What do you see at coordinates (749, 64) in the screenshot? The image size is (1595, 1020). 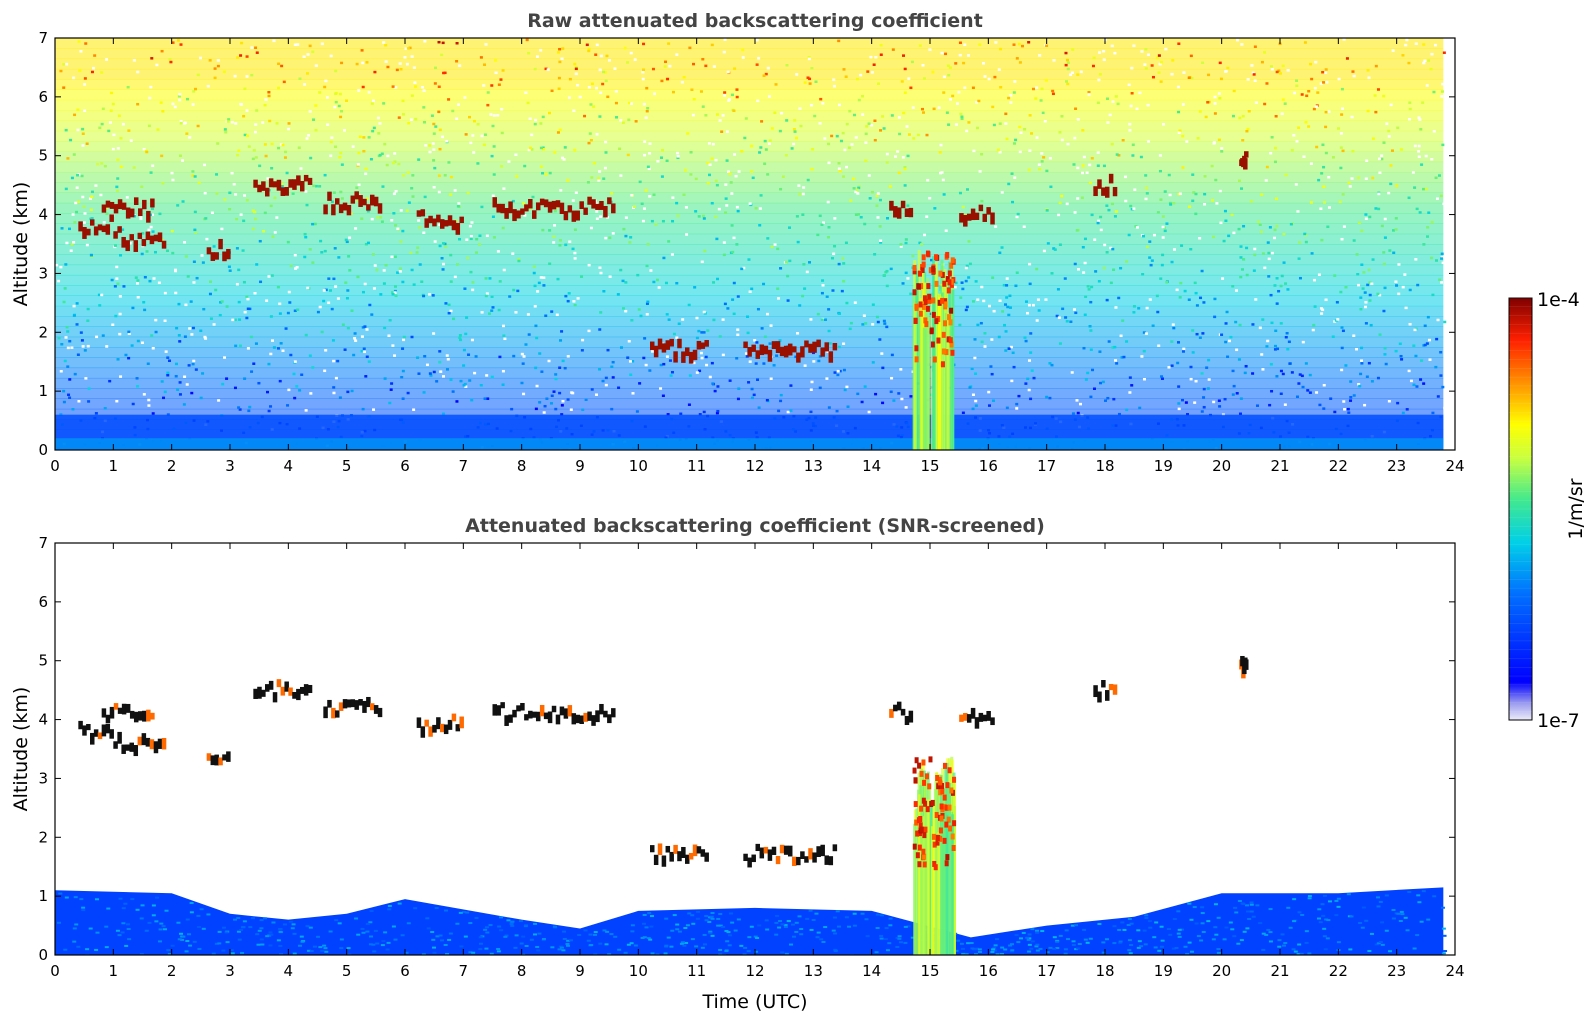 I see `background-band` at bounding box center [749, 64].